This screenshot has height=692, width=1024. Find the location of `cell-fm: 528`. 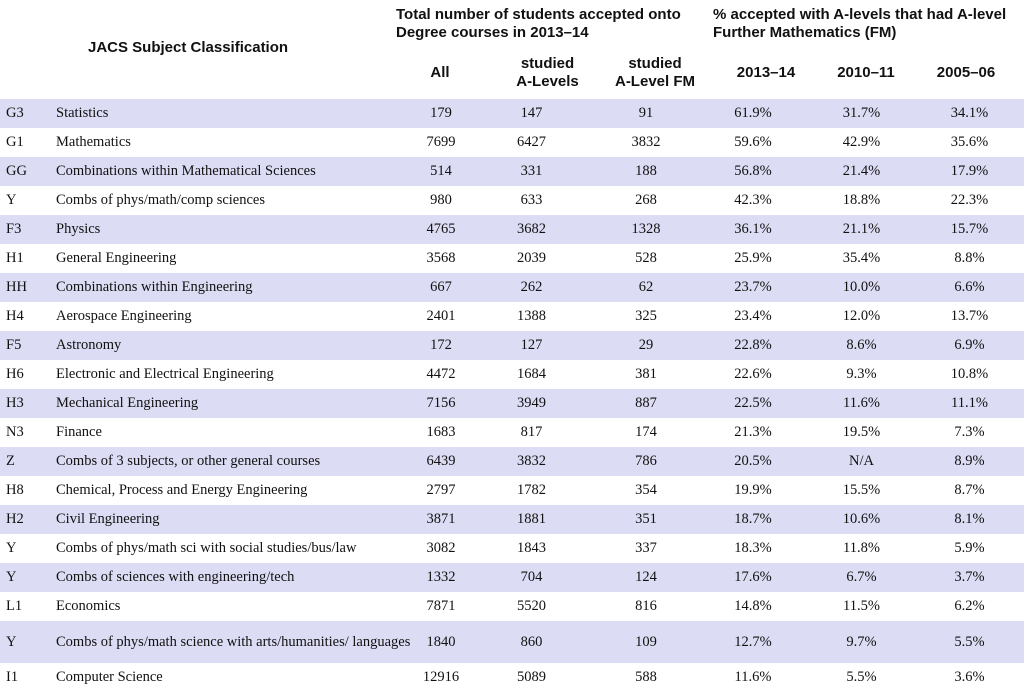

cell-fm: 528 is located at coordinates (646, 258).